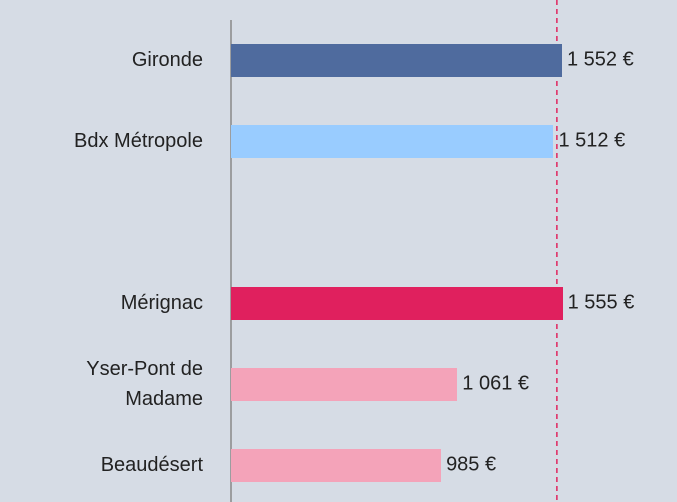 The image size is (677, 502). Describe the element at coordinates (151, 465) in the screenshot. I see `category-label: Beaudésert` at that location.